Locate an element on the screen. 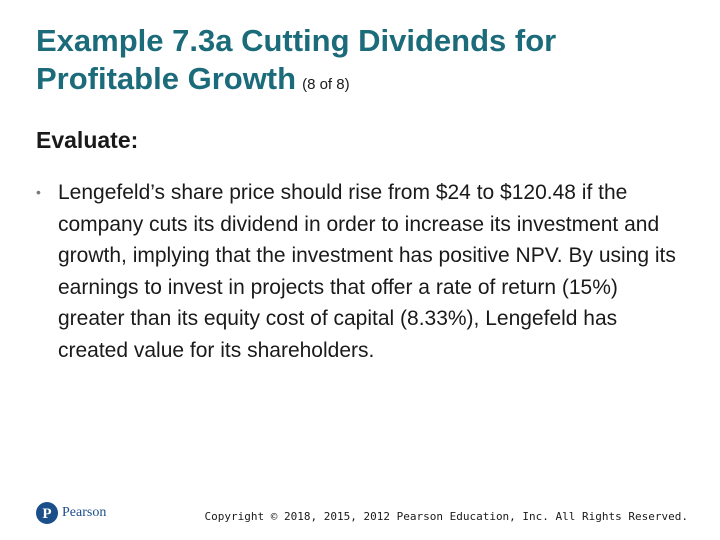 This screenshot has width=720, height=540. pearson-logo-icon: P is located at coordinates (47, 513).